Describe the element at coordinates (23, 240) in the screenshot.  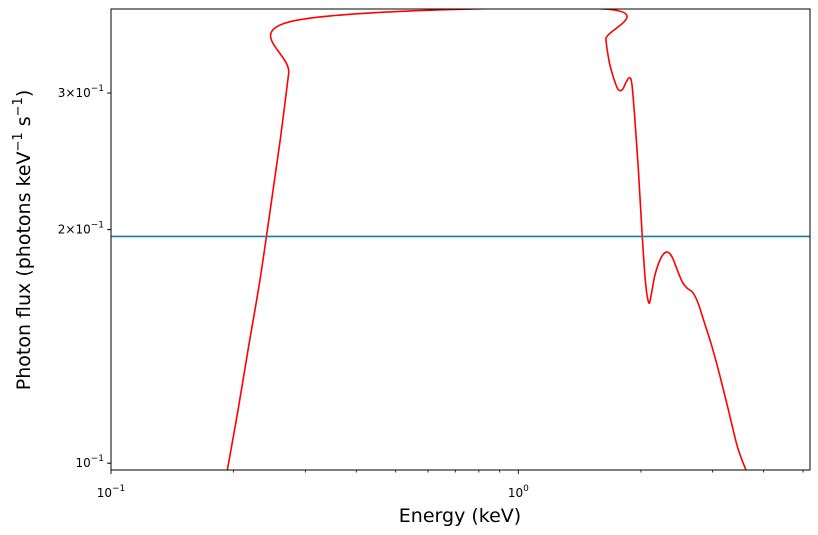
I see `y-axis-label: Photon flux (photons keV−1 s−1)` at that location.